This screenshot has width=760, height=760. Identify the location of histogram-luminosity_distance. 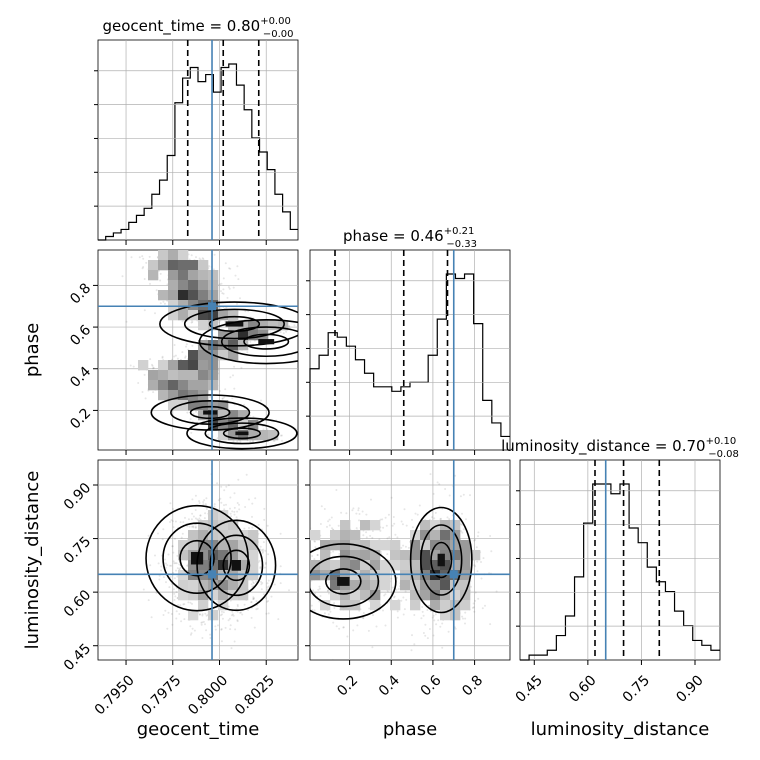
(620, 572).